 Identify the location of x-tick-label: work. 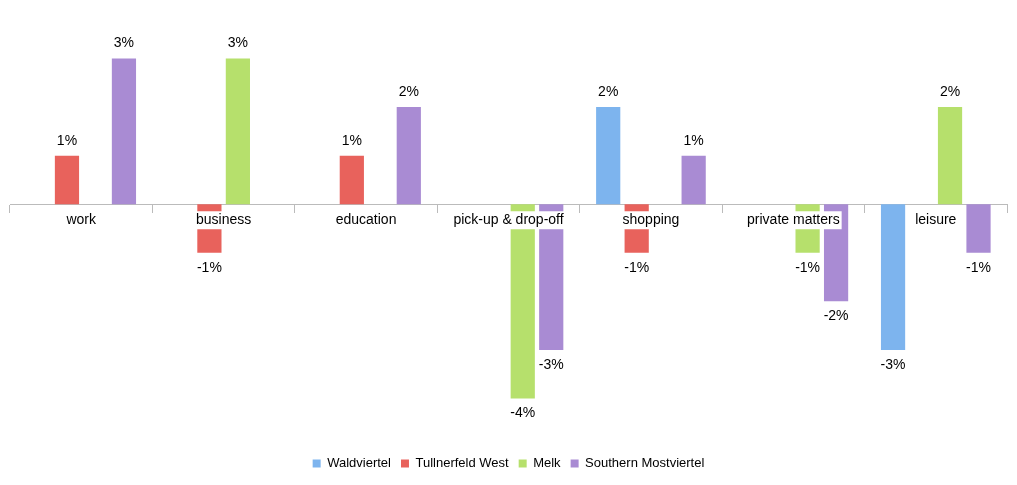
(81, 219).